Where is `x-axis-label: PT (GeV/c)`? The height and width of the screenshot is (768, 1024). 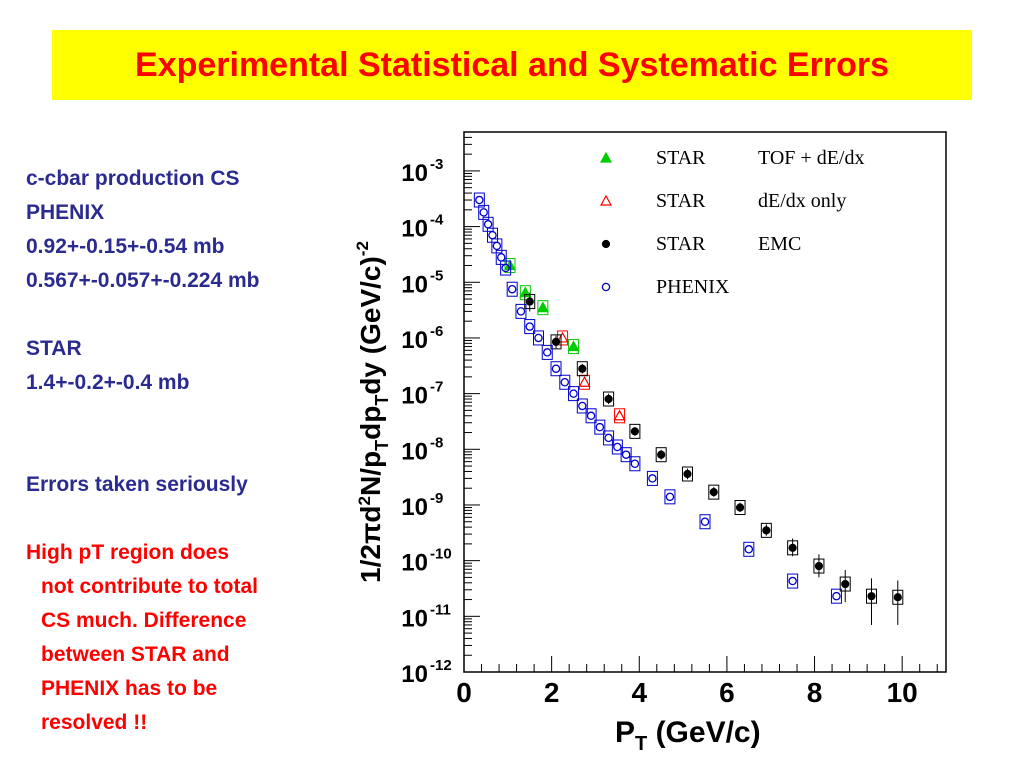 x-axis-label: PT (GeV/c) is located at coordinates (688, 735).